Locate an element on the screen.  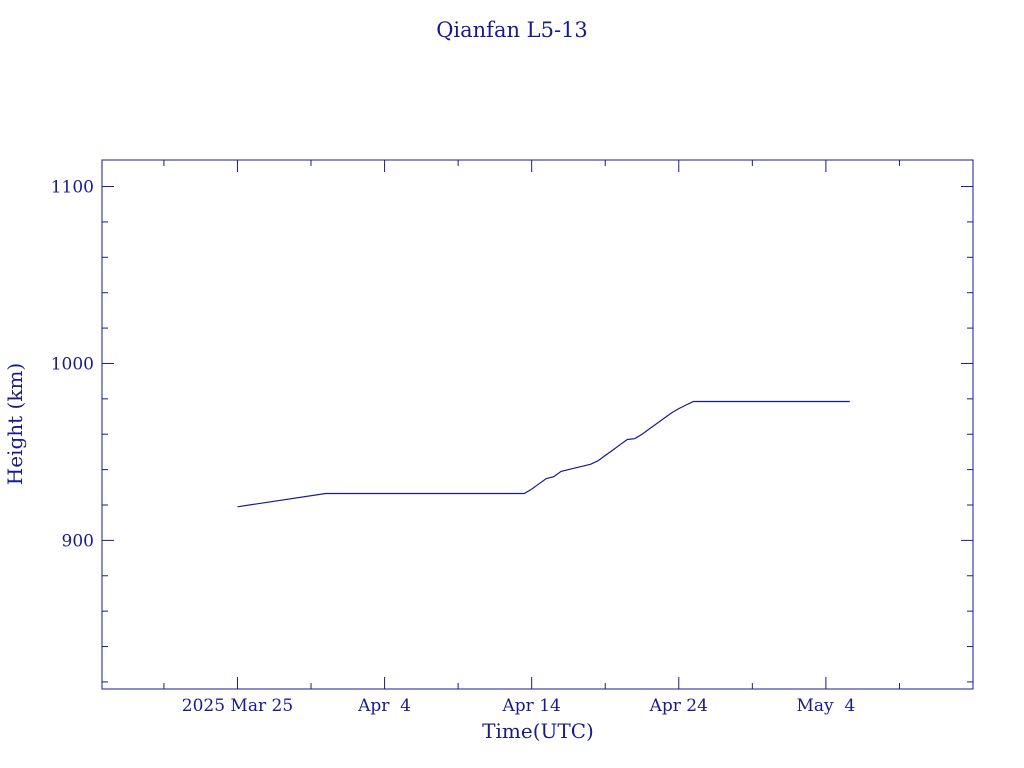
y-tick-labels: 900 1000 1100 is located at coordinates (72, 365).